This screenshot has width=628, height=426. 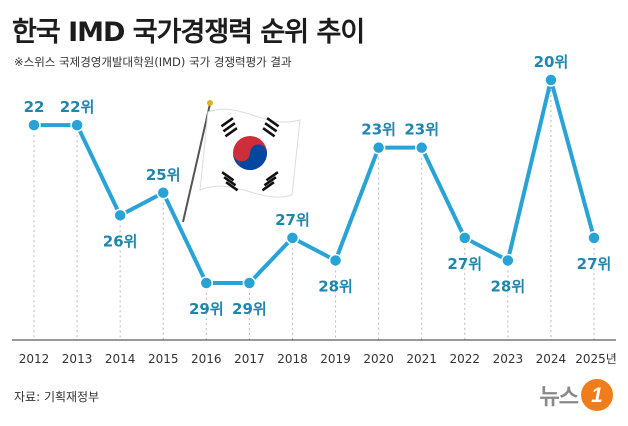 I want to click on data-label: 22위, so click(x=77, y=107).